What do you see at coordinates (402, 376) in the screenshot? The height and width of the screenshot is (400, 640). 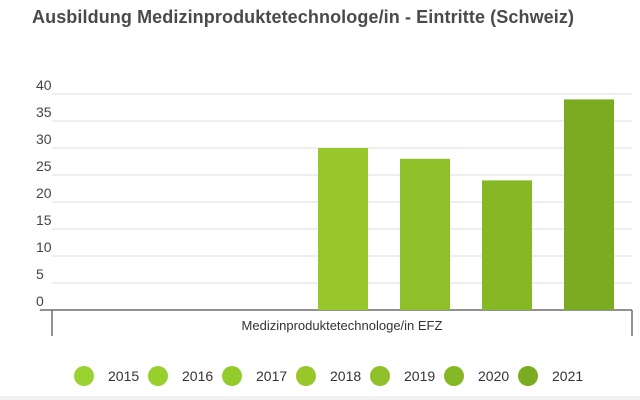 I see `legend-item-2019: 2019` at bounding box center [402, 376].